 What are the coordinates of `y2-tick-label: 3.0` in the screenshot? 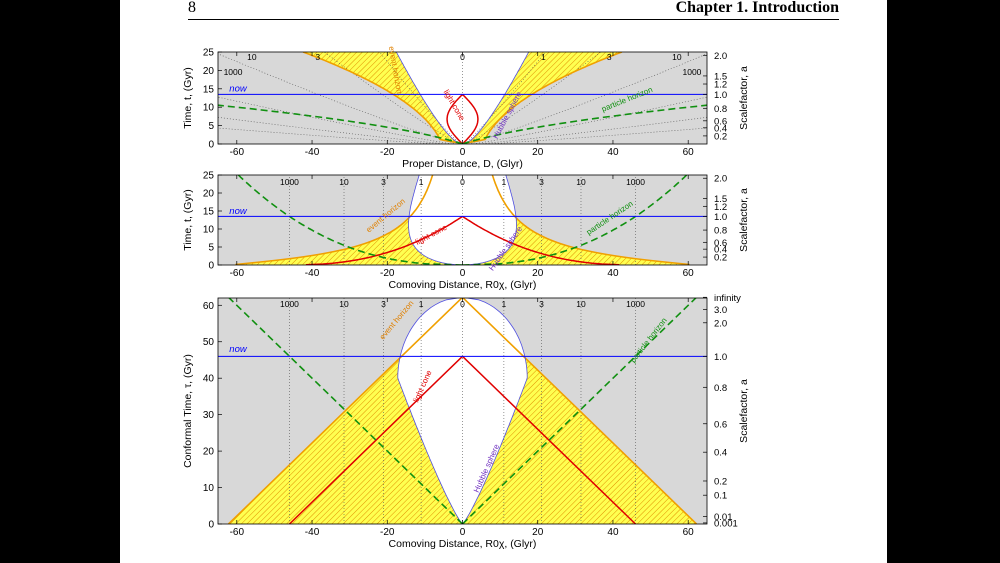 It's located at (720, 310).